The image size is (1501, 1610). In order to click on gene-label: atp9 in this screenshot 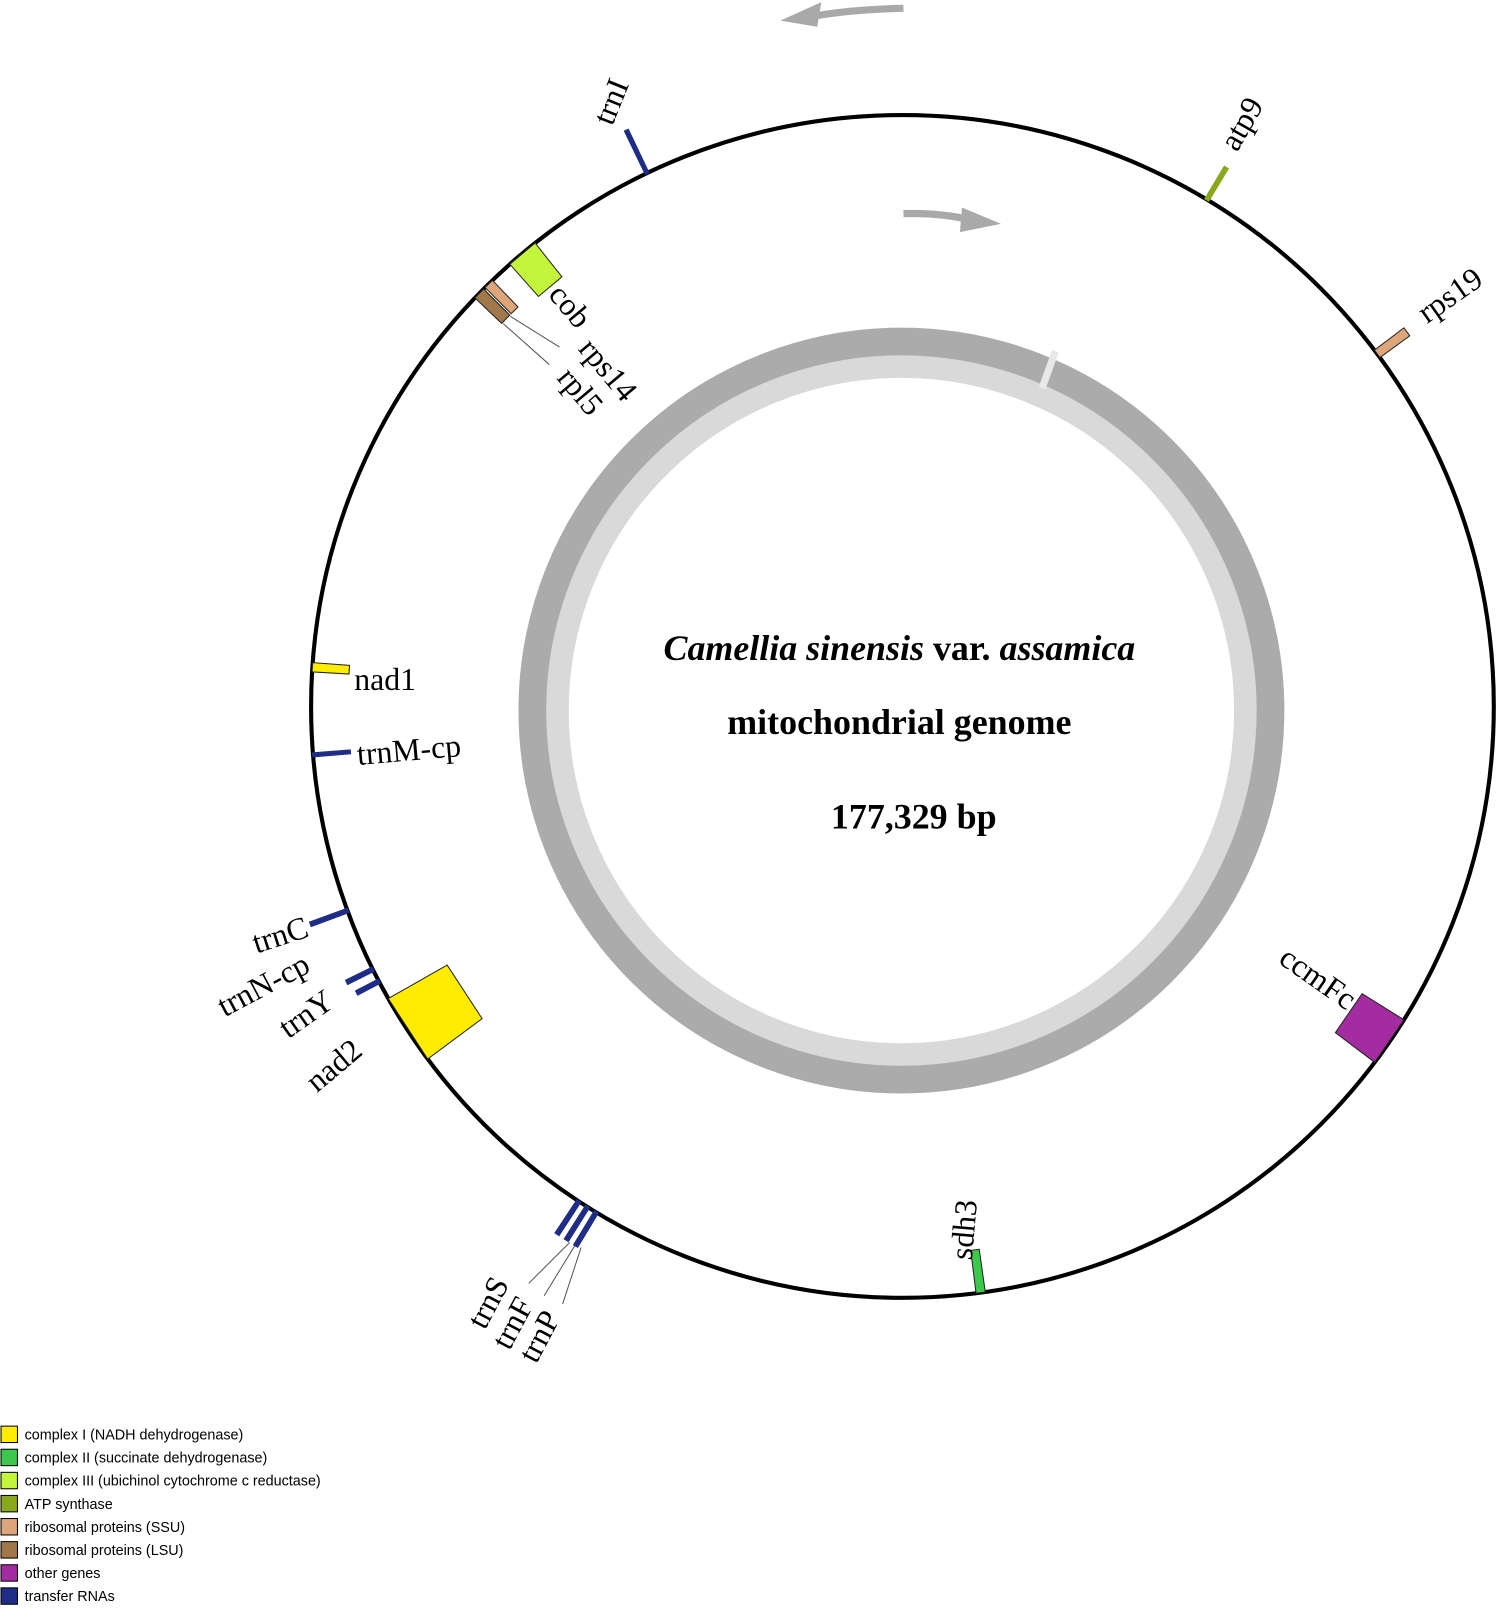, I will do `click(1242, 123)`.